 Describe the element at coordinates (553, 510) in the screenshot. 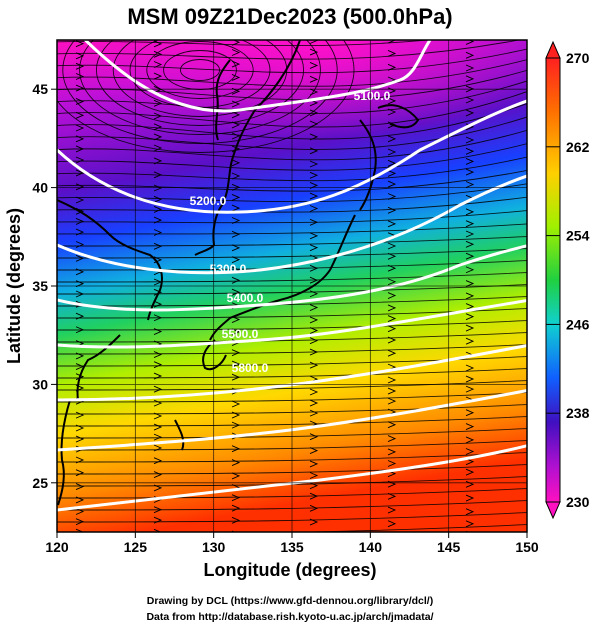

I see `colorbar-bottom-triangle` at that location.